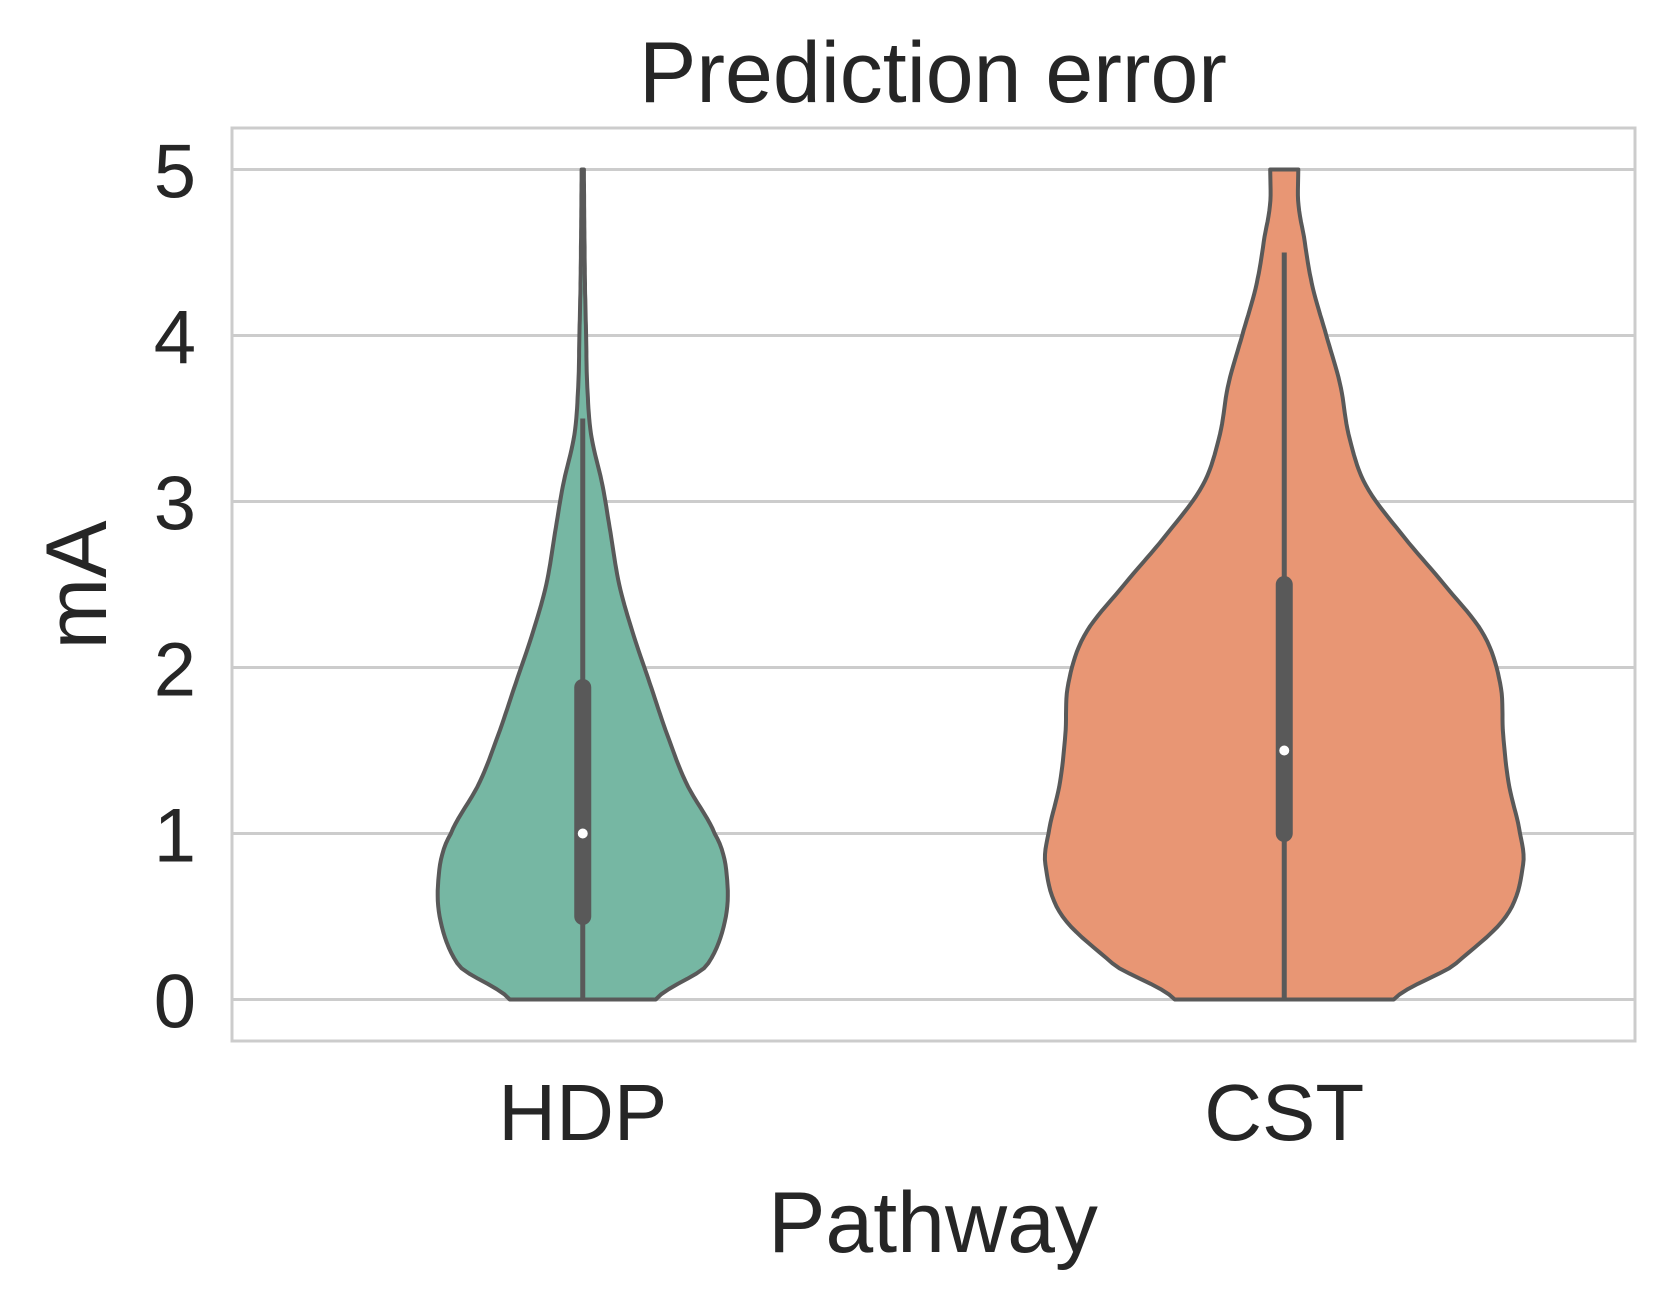 This screenshot has width=1654, height=1296. What do you see at coordinates (931, 1112) in the screenshot?
I see `x-tick-labels: HDP CST` at bounding box center [931, 1112].